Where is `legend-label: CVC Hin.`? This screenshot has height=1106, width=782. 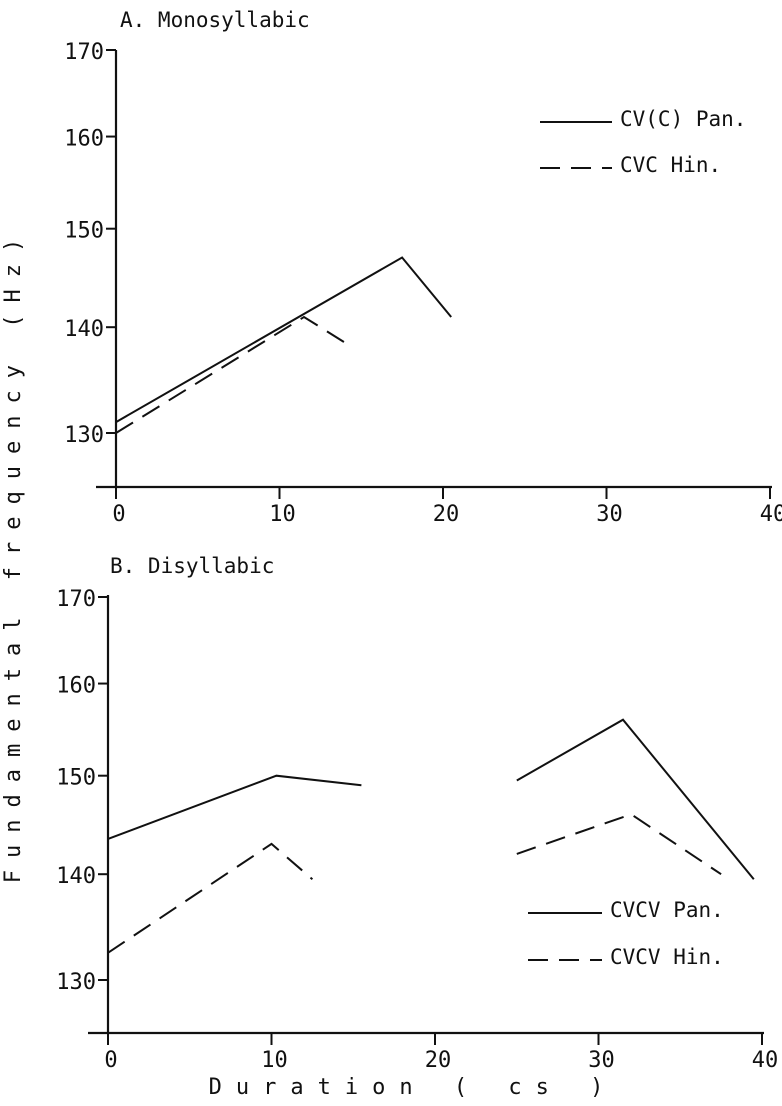
legend-label: CVC Hin. is located at coordinates (670, 165).